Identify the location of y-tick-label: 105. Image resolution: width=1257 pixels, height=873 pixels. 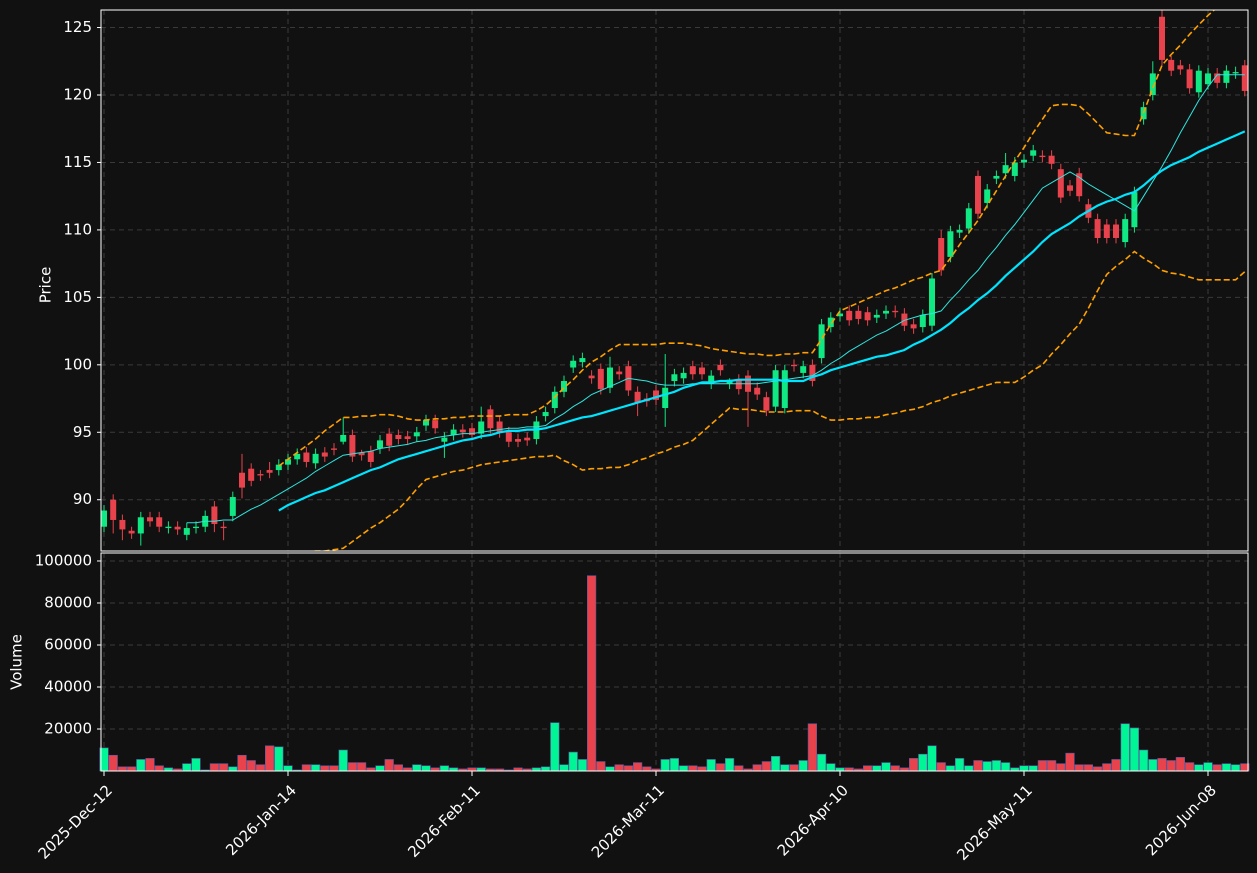
(77, 297).